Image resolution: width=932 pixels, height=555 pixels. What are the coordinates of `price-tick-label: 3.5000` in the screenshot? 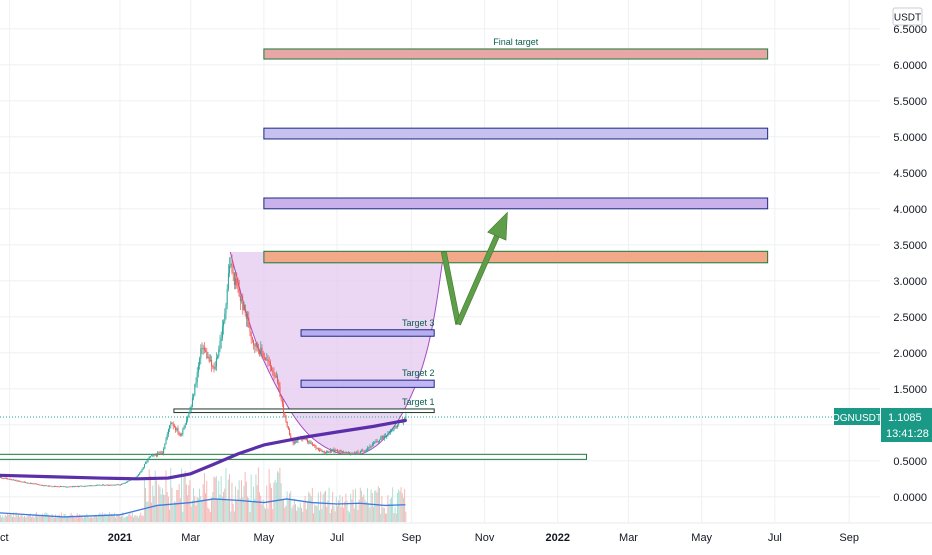 It's located at (910, 246).